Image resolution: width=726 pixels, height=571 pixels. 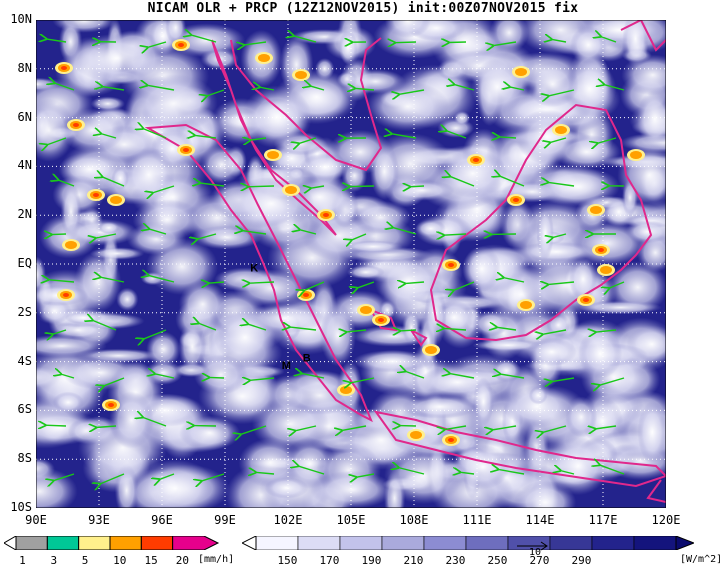 I want to click on sulawesi-coastline, so click(x=656, y=491).